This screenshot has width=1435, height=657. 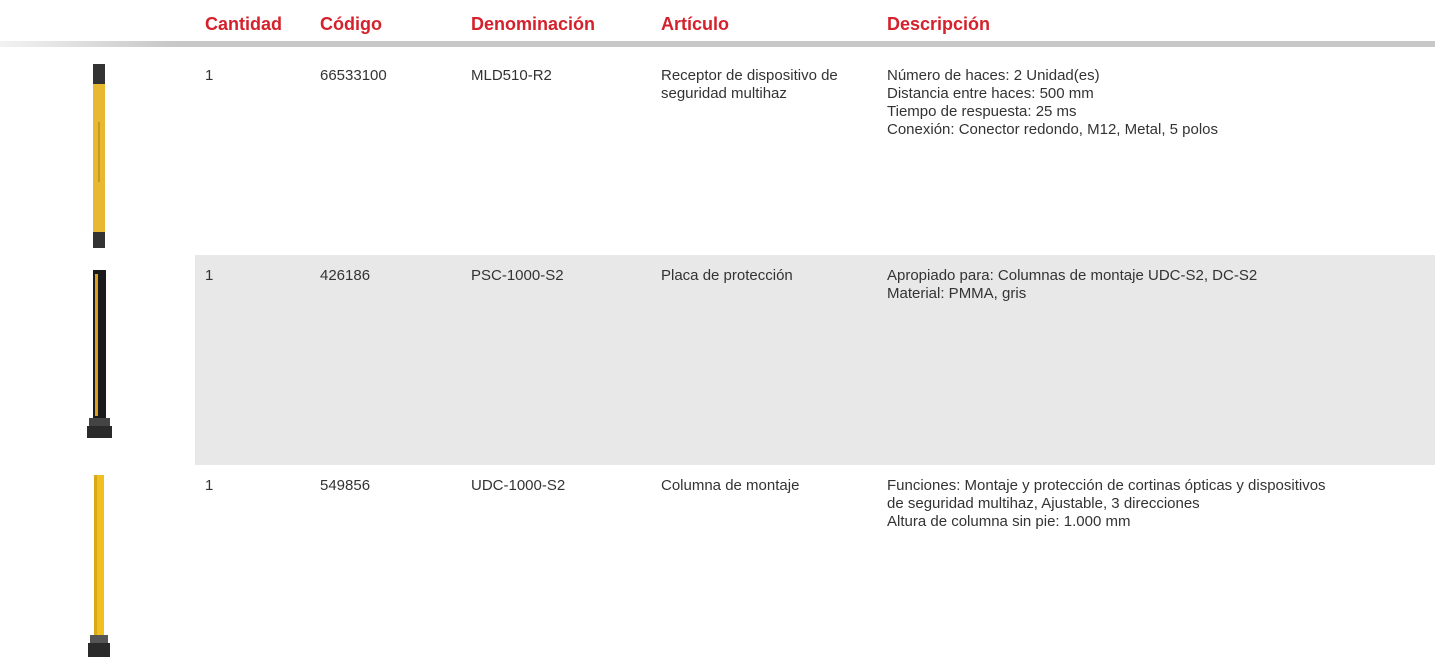 I want to click on table-cell: Columna de montaje, so click(x=730, y=485).